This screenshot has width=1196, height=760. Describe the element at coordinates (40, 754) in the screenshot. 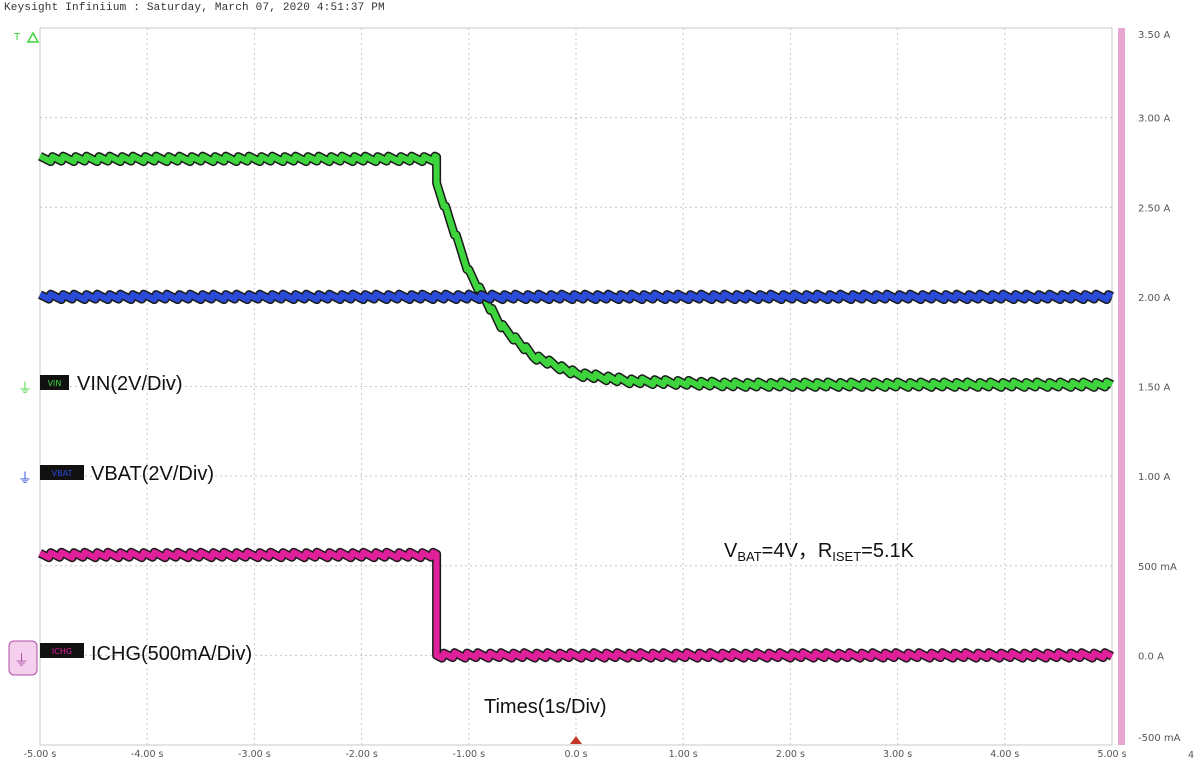

I see `x-tick-label: -5.00 s` at that location.